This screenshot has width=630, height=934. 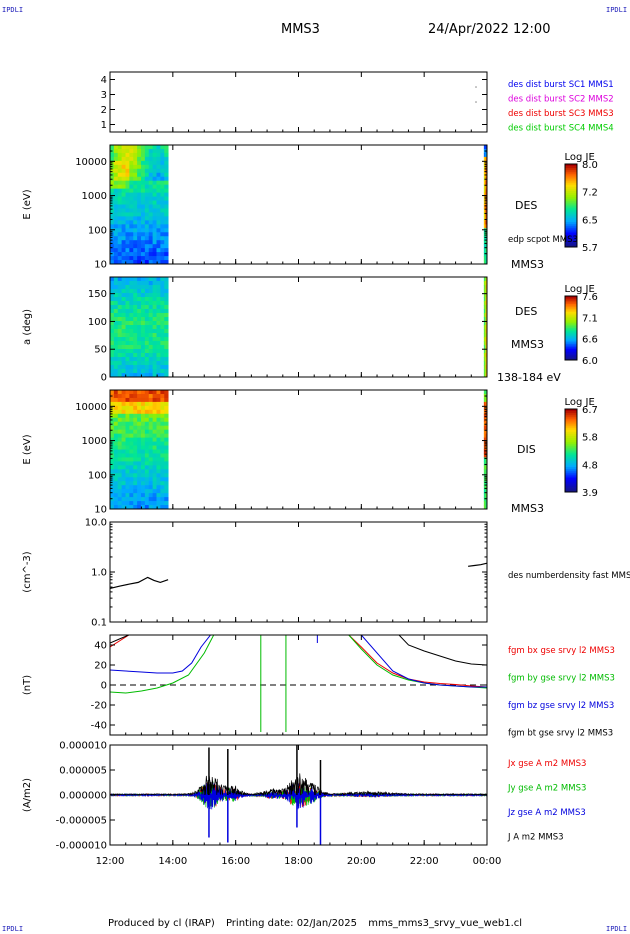 I want to click on des-pitch-angle-colorbar-tick-1: 7.1, so click(x=590, y=318).